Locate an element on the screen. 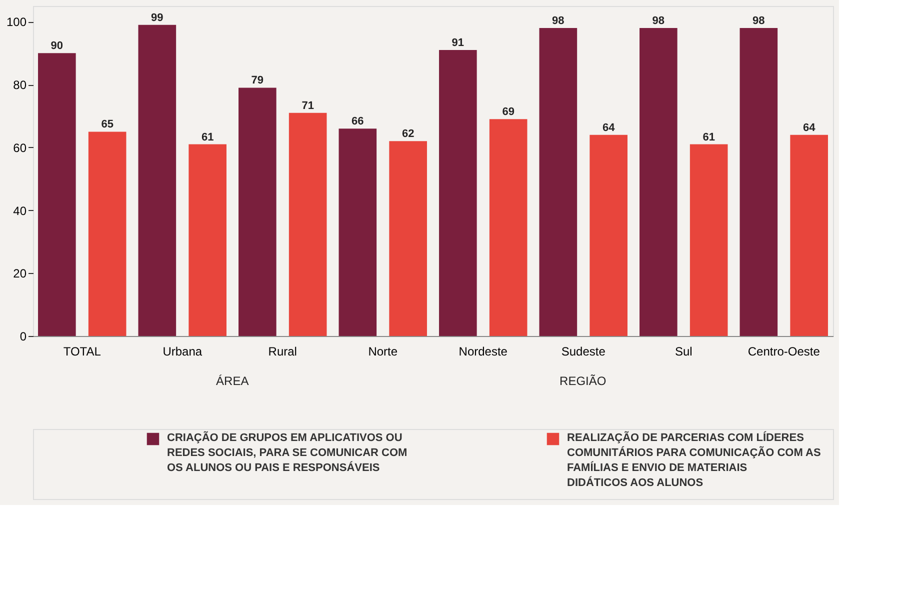  data-label: 90 is located at coordinates (57, 46).